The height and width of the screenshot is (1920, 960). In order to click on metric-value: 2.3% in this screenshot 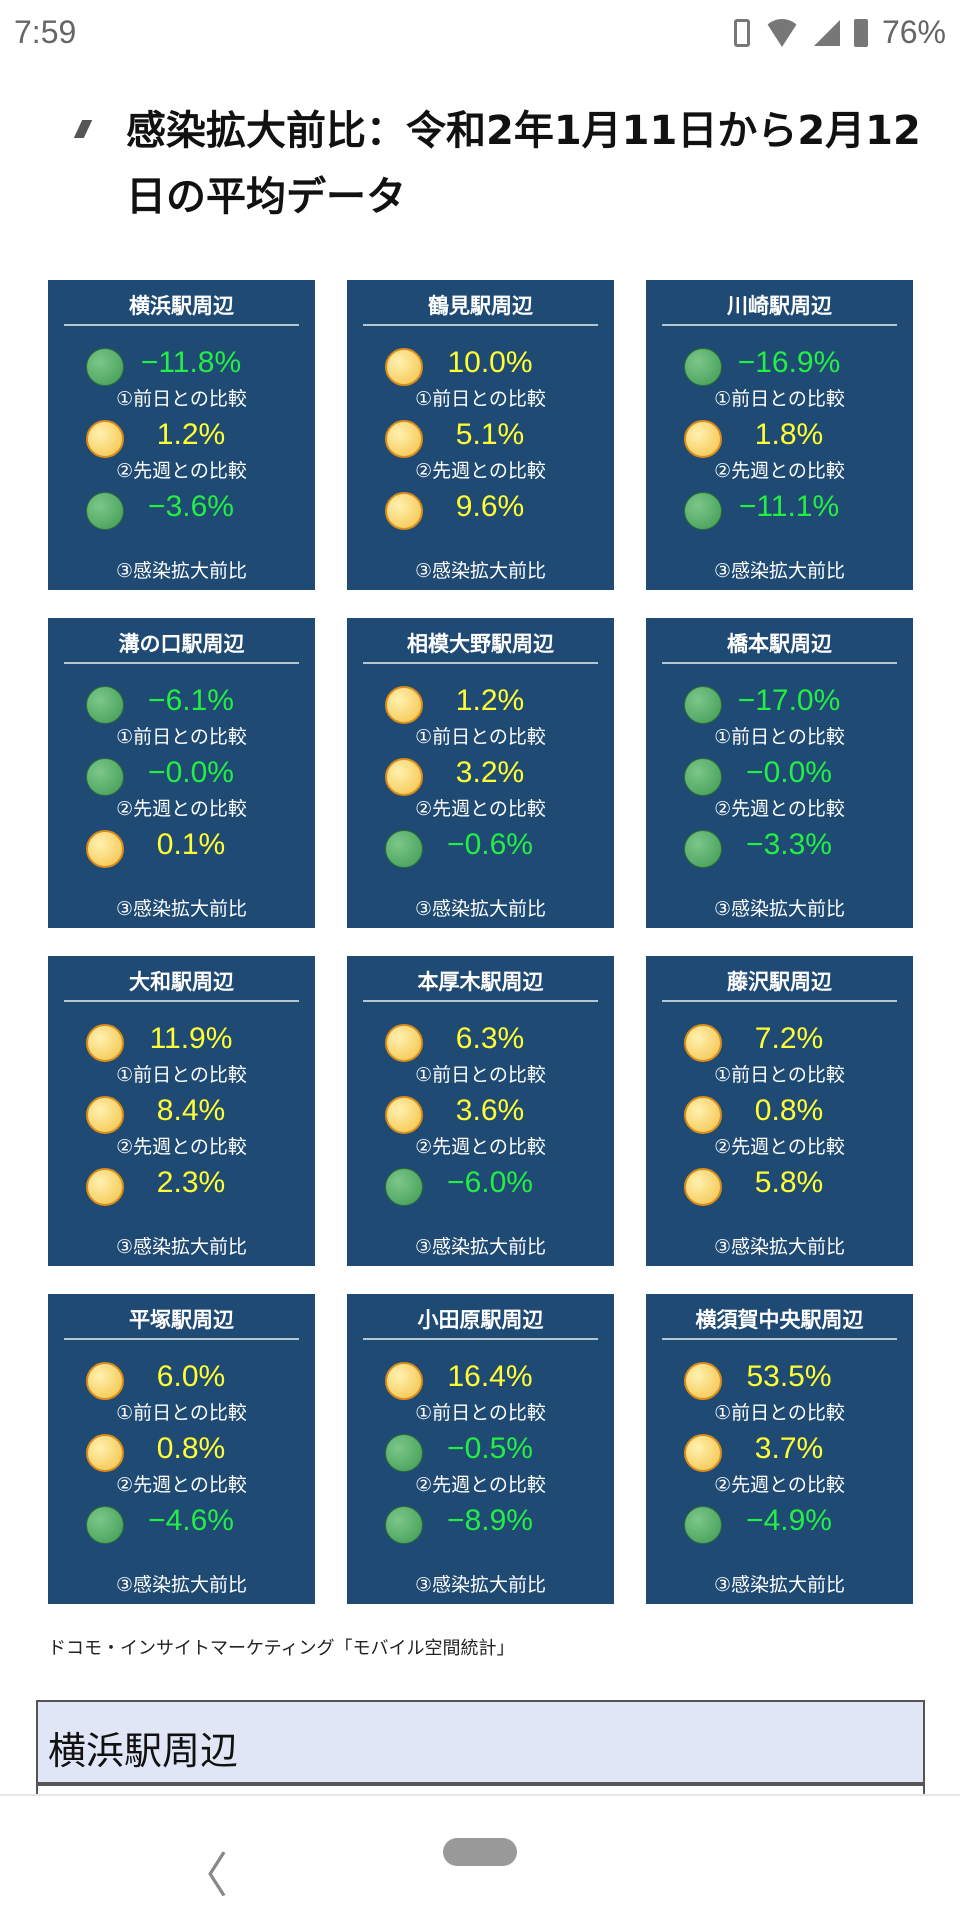, I will do `click(191, 1182)`.